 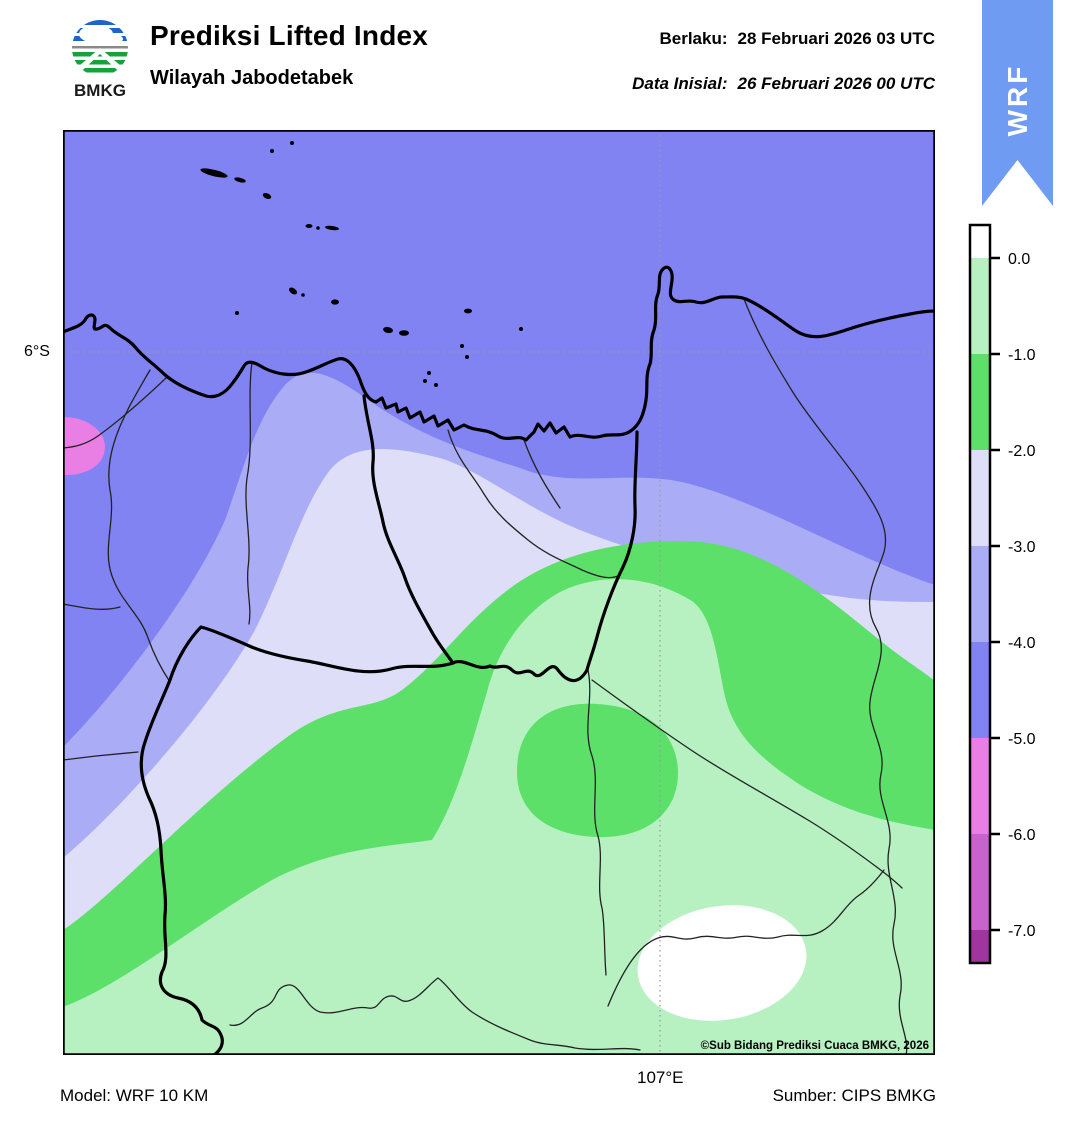 I want to click on logo-text: BMKG, so click(x=100, y=90).